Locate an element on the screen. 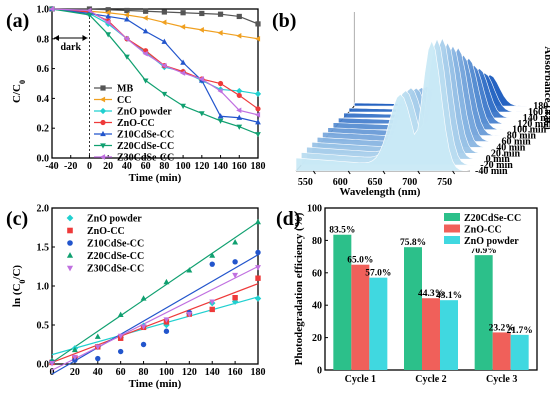 This screenshot has height=401, width=550. legend-label-c: ZnO powder is located at coordinates (114, 219).